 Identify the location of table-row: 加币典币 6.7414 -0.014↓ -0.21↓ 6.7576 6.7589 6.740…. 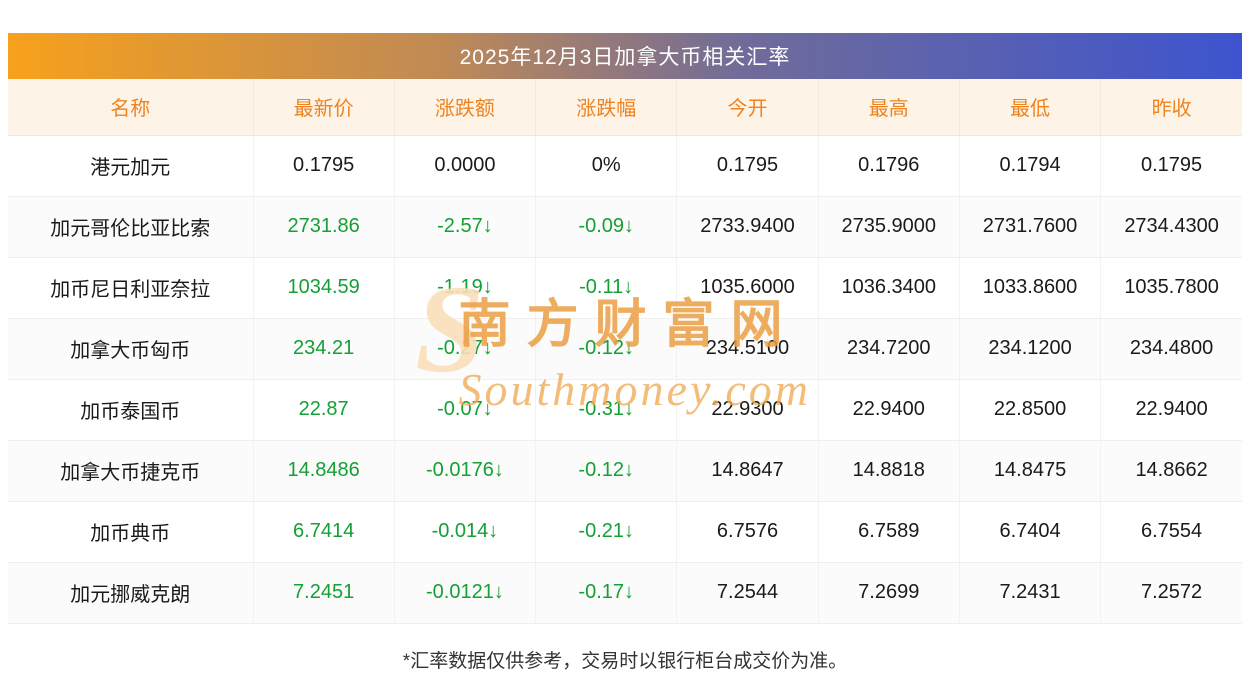
(625, 532).